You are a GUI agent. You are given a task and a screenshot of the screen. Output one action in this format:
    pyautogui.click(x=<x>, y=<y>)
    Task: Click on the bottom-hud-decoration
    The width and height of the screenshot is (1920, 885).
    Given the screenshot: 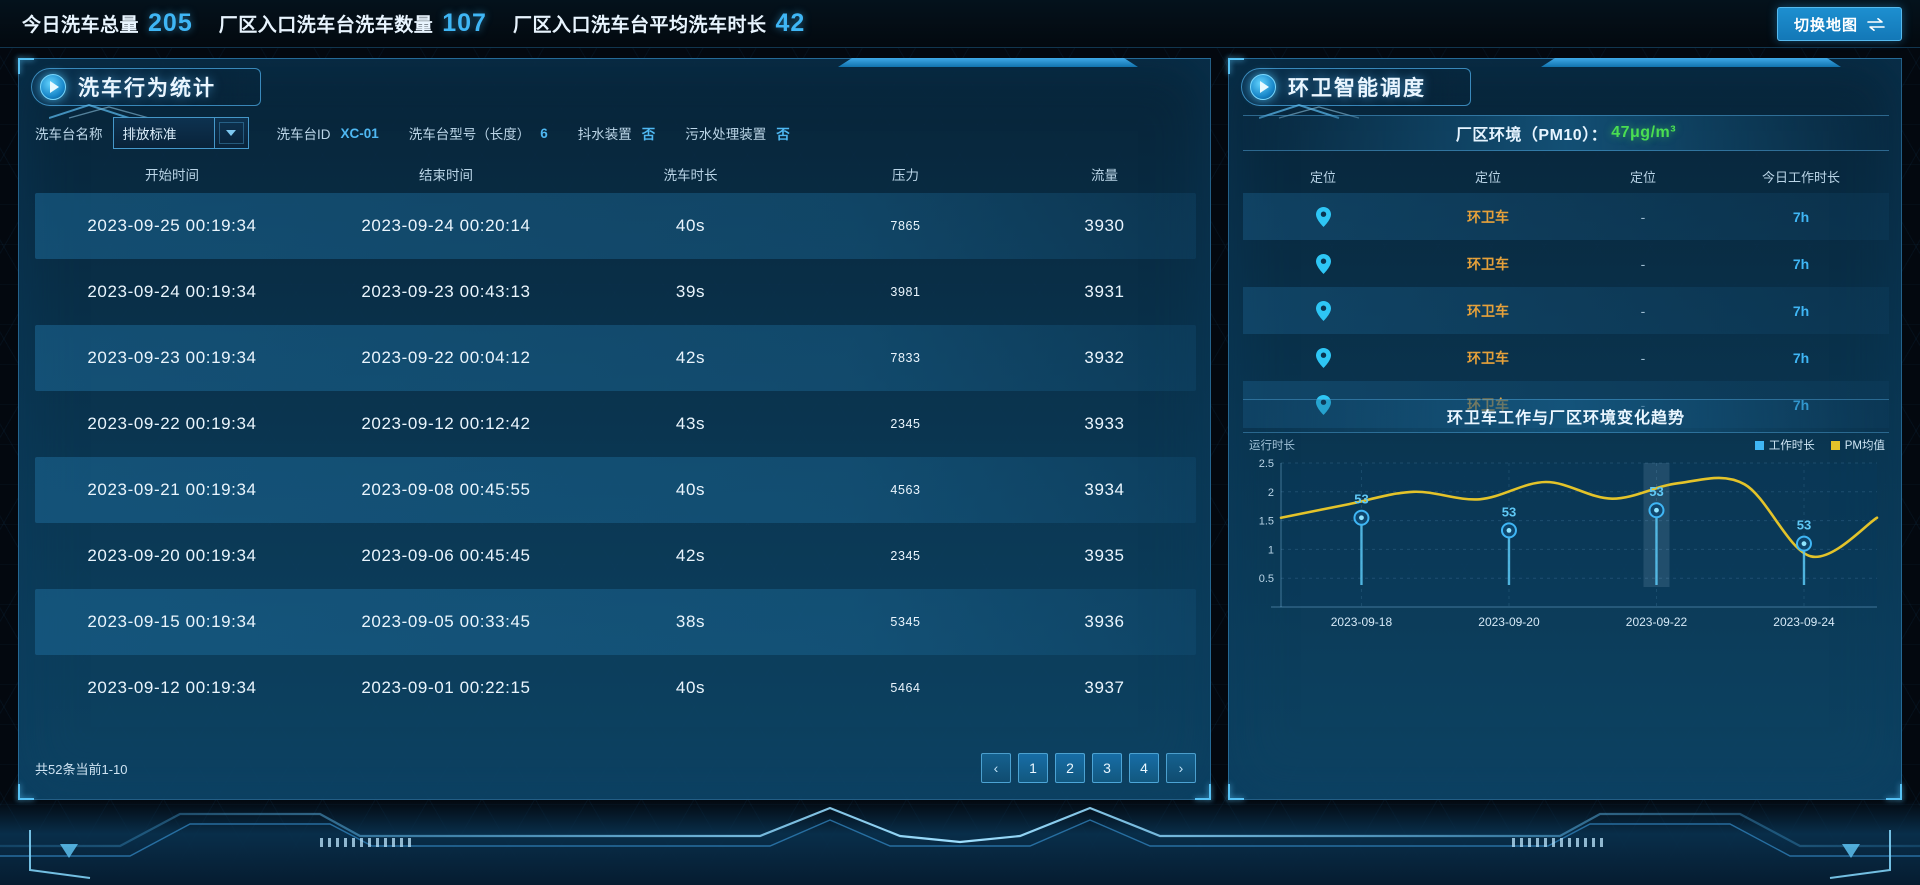 What is the action you would take?
    pyautogui.click(x=960, y=842)
    